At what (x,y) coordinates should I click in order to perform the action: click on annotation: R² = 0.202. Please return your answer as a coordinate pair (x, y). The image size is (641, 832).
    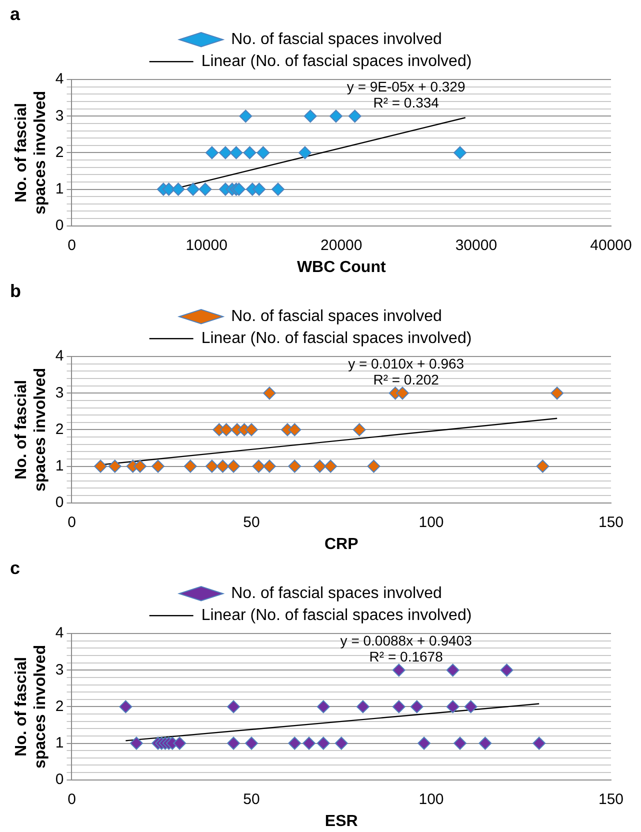
    Looking at the image, I should click on (406, 379).